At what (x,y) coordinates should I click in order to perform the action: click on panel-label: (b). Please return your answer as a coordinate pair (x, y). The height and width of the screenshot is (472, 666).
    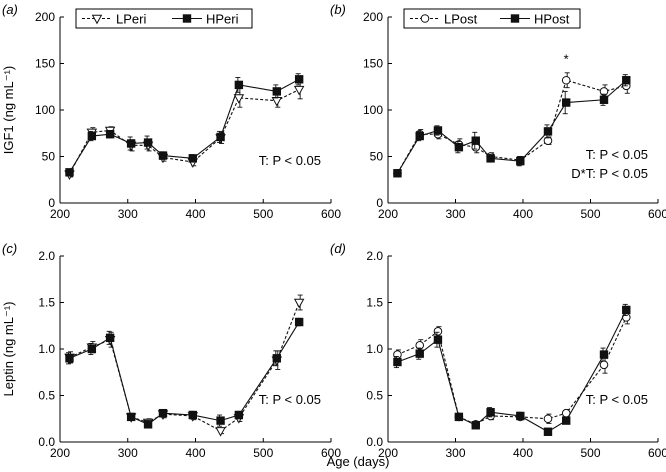
    Looking at the image, I should click on (338, 9).